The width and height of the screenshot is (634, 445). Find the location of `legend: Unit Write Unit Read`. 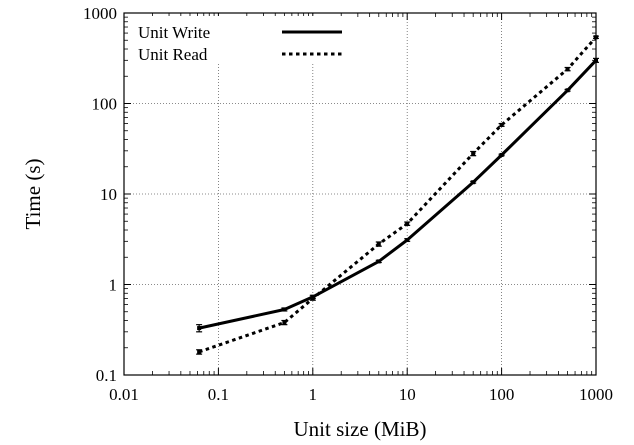

legend: Unit Write Unit Read is located at coordinates (239, 40).